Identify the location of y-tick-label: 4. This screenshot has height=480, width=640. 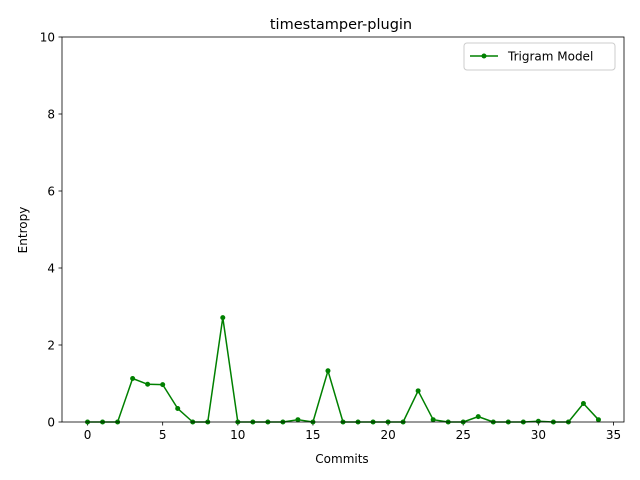
(51, 269).